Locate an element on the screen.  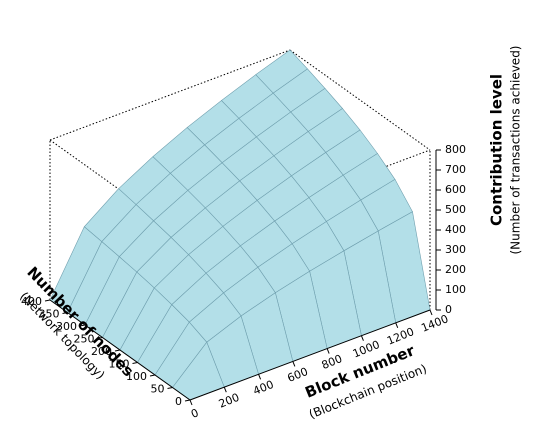
y-tick-label: 50 is located at coordinates (158, 389).